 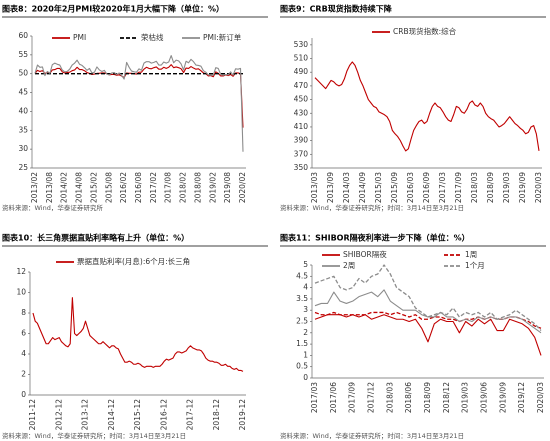 What do you see at coordinates (336, 9) in the screenshot?
I see `chart-title: 图表9：CRB现货指数持续下降` at bounding box center [336, 9].